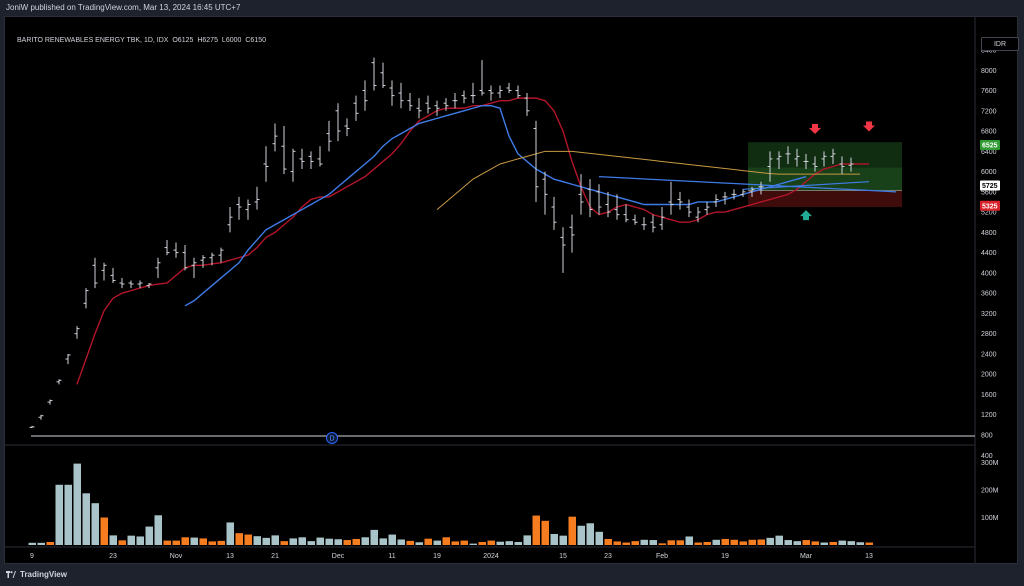 Image resolution: width=1024 pixels, height=586 pixels. I want to click on current-price-label, so click(990, 185).